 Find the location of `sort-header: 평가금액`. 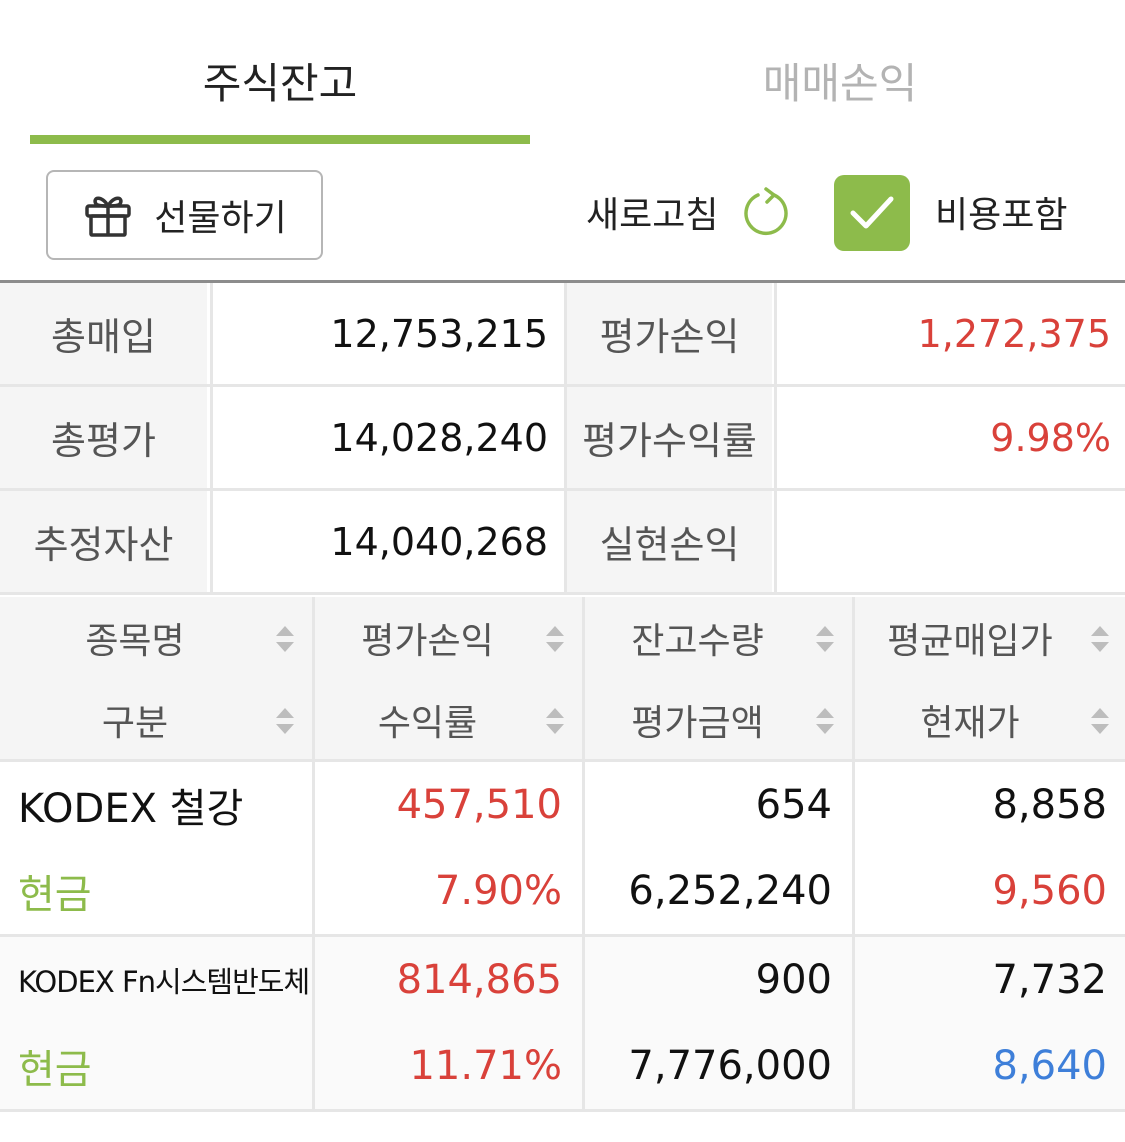

sort-header: 평가금액 is located at coordinates (717, 720).